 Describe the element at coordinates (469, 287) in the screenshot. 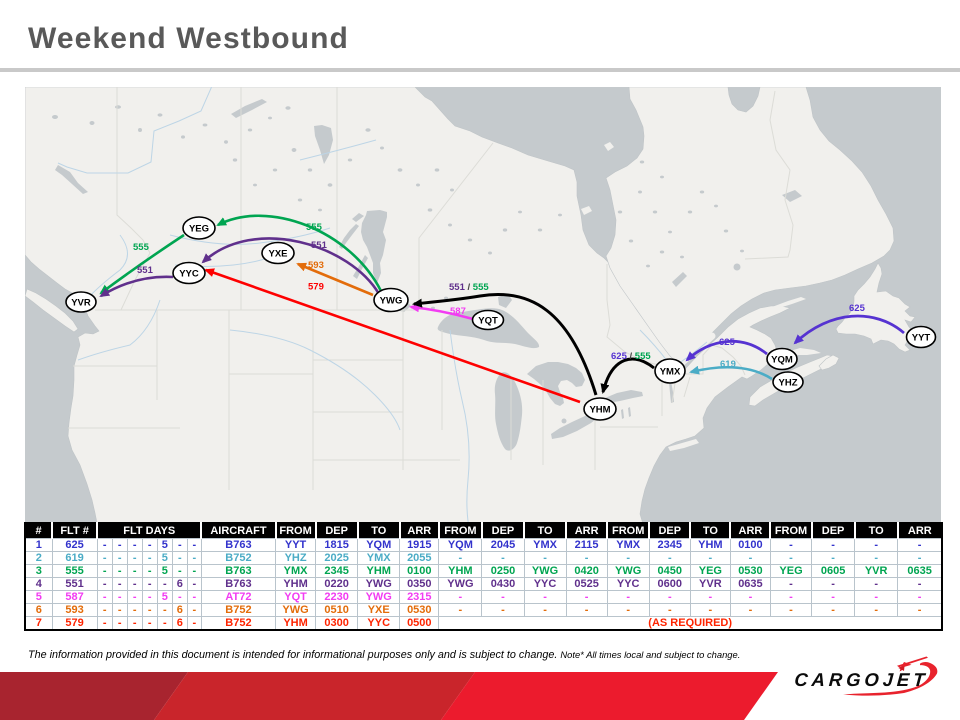

I see `svg-text: 551 / 555` at that location.